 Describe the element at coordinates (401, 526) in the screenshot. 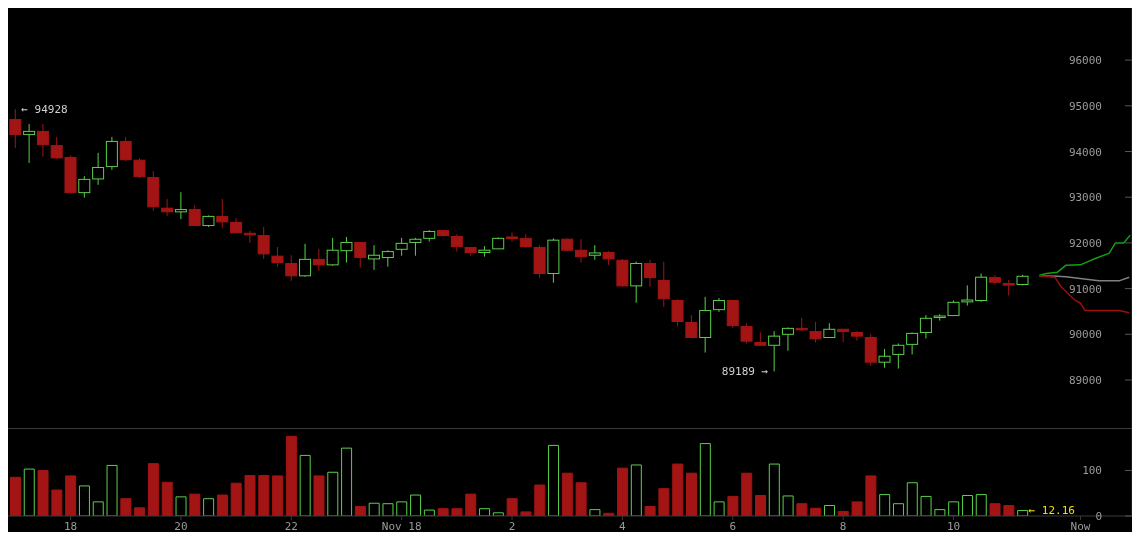

I see `x-tick-label: Nov 18` at that location.